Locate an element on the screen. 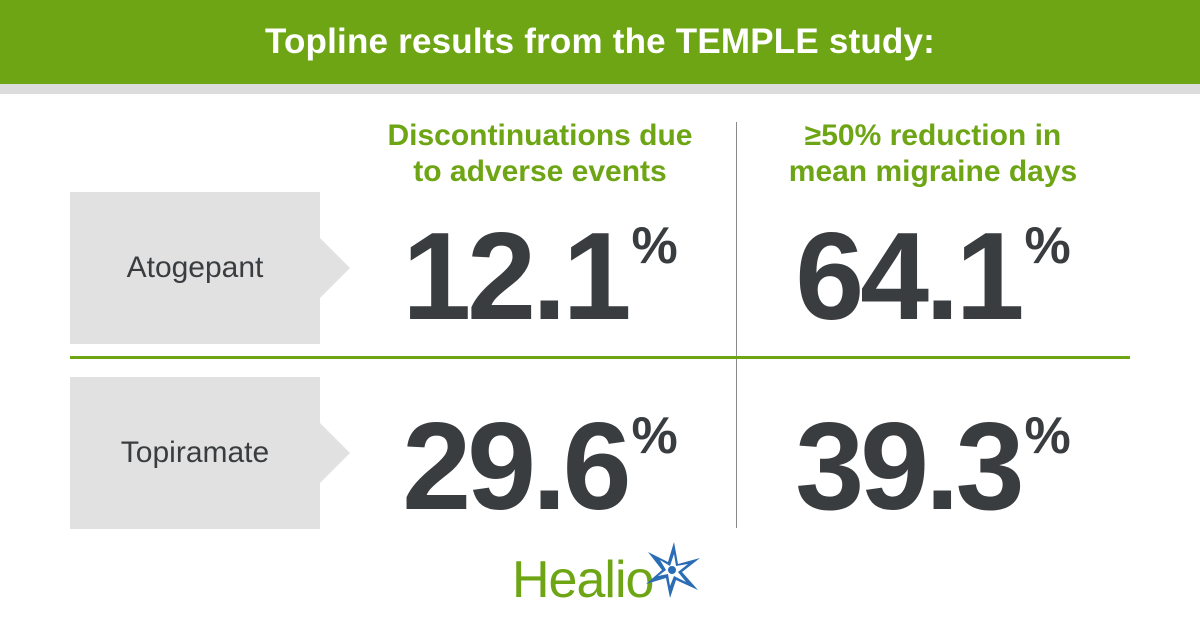 This screenshot has height=630, width=1200. value-number: 29.6 is located at coordinates (516, 467).